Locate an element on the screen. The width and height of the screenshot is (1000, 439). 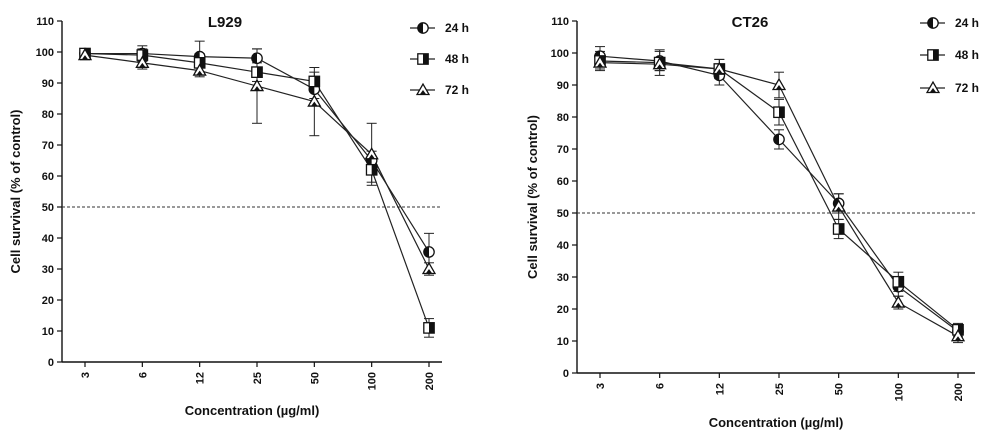
chart-title: L929 is located at coordinates (225, 22).